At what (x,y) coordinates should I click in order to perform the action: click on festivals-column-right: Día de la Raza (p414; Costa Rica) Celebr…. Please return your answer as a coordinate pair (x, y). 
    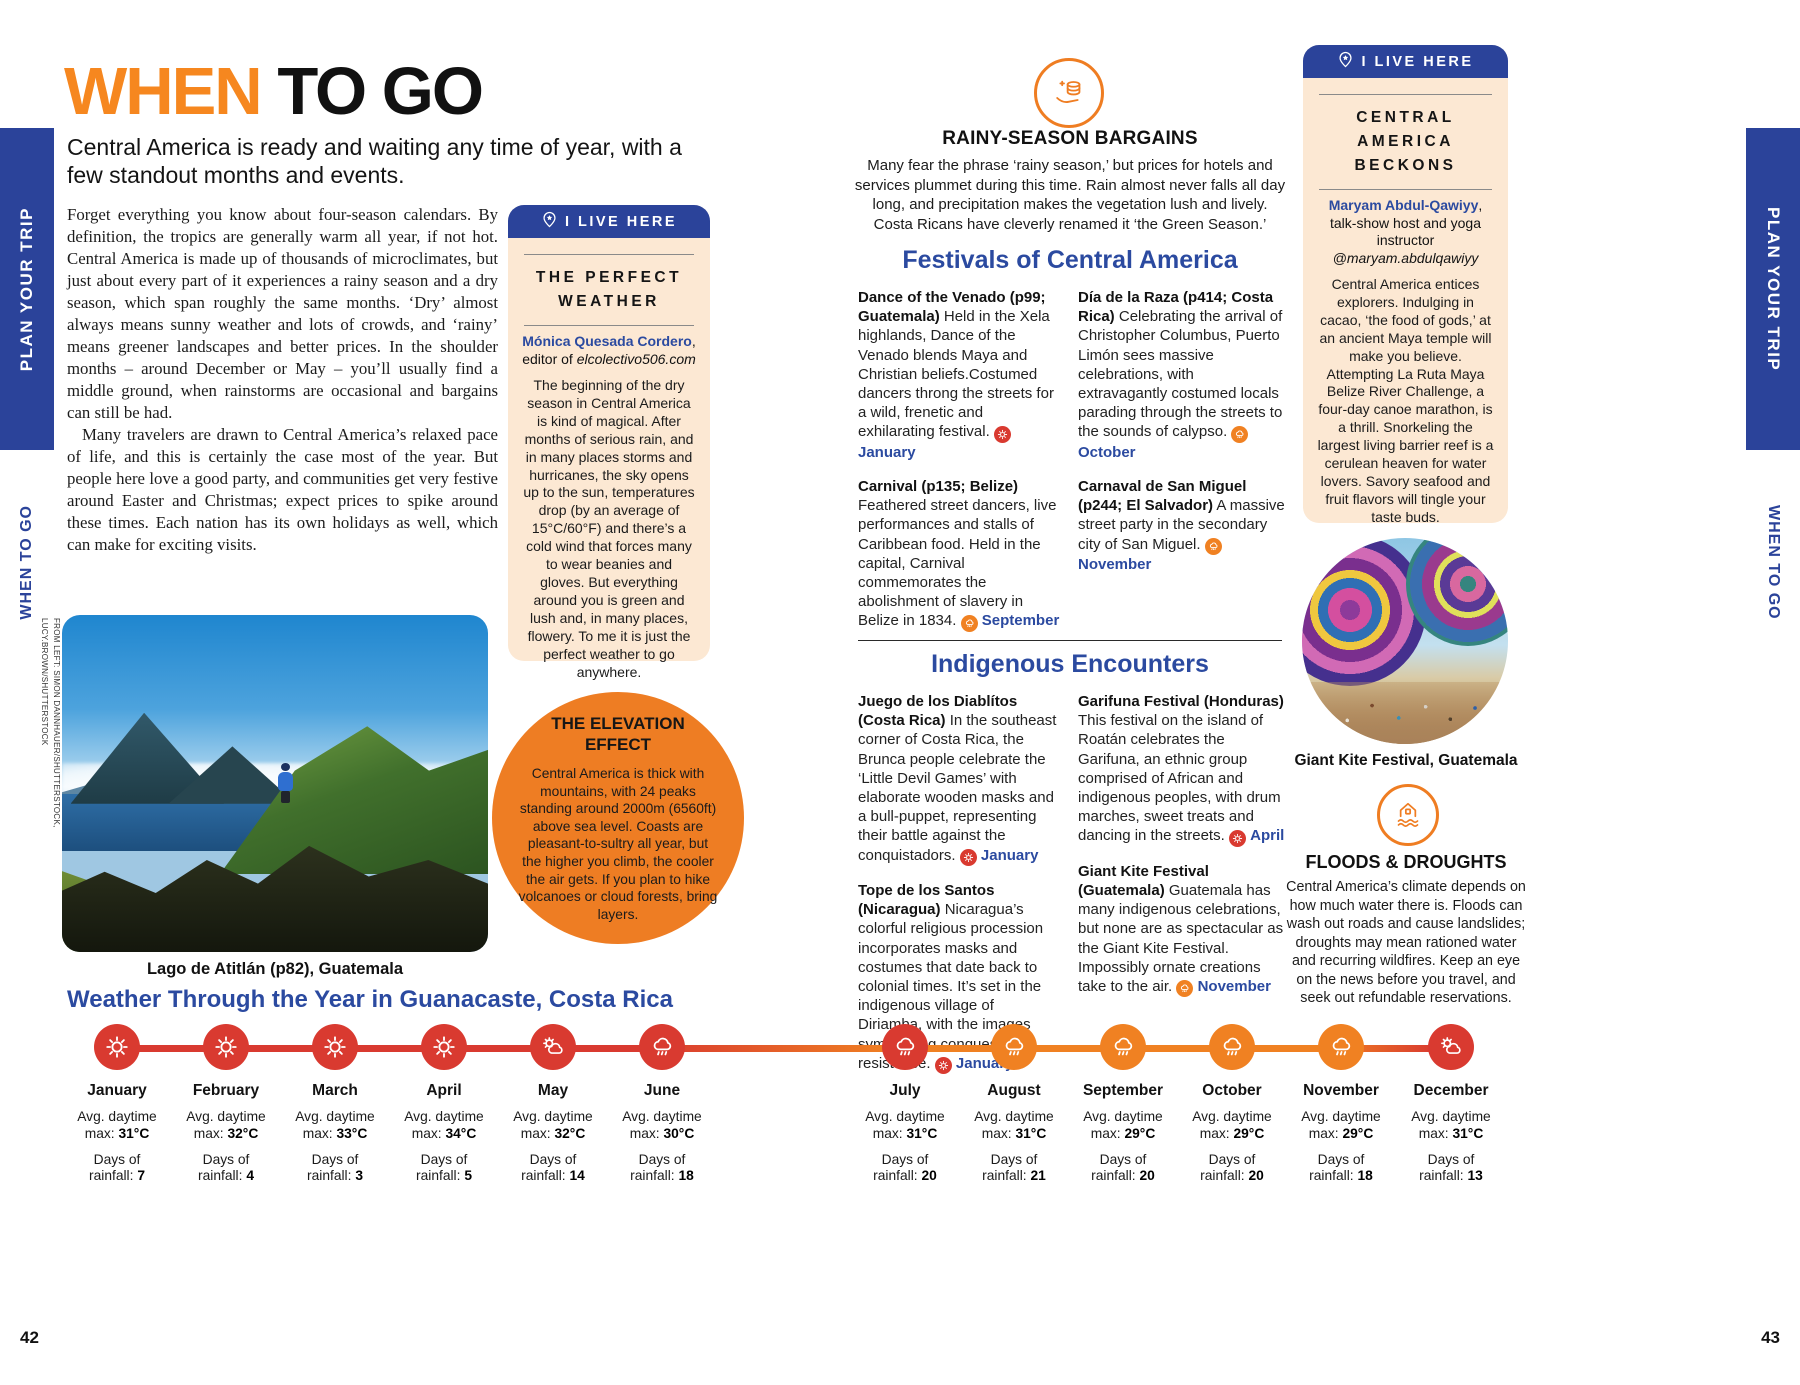
    Looking at the image, I should click on (1182, 438).